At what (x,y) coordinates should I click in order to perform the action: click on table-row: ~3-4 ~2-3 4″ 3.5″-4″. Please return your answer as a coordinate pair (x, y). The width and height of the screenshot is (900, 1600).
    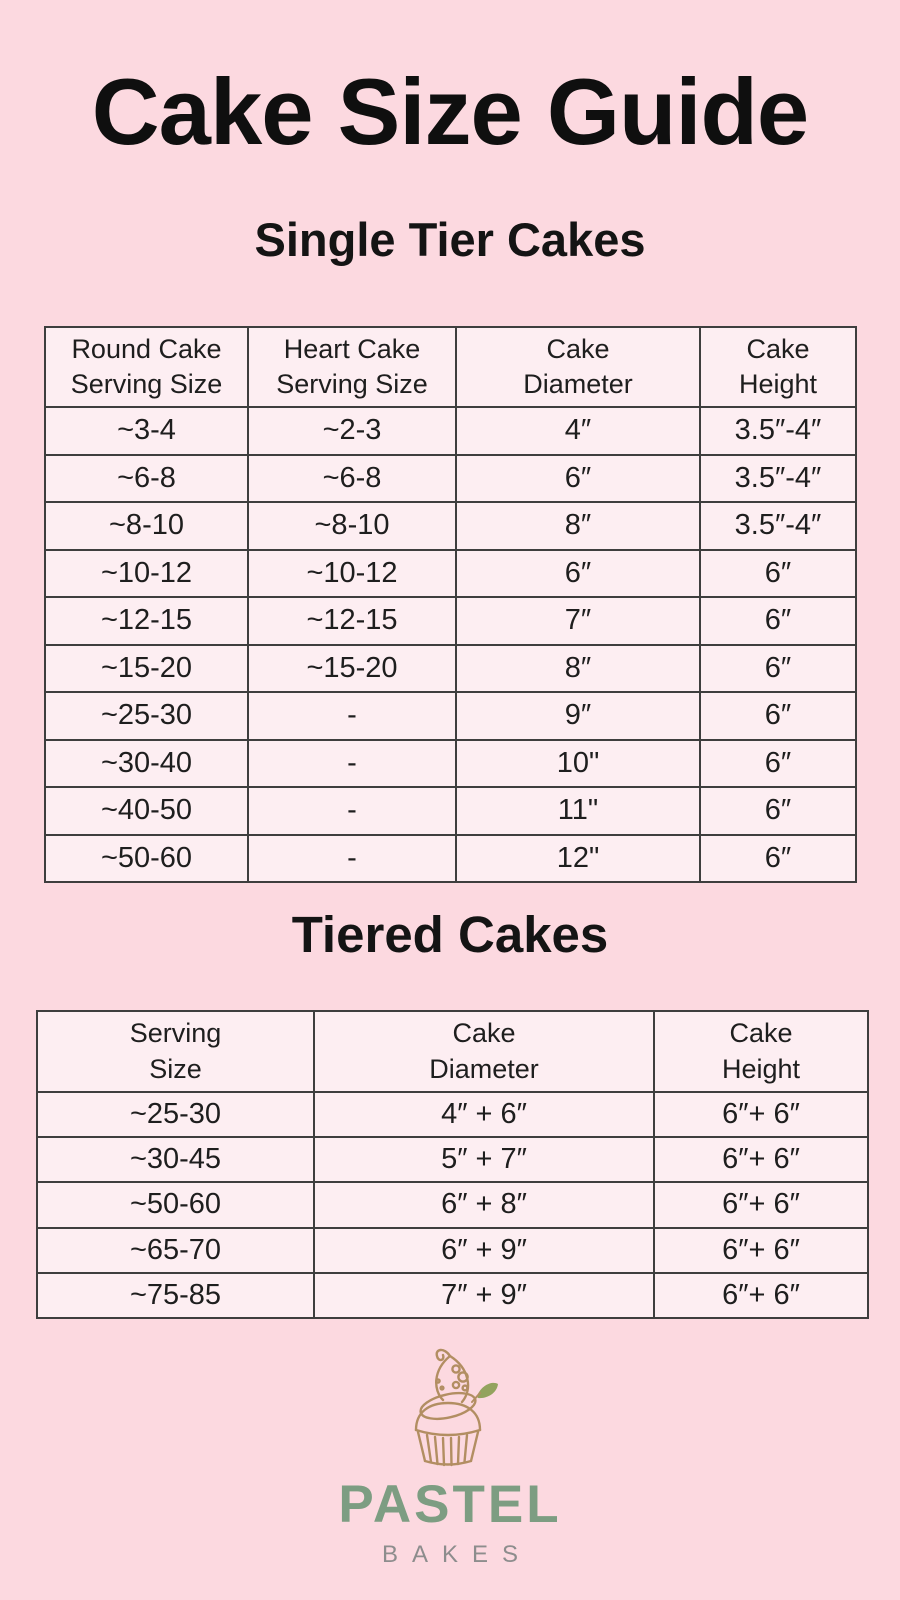
    Looking at the image, I should click on (450, 431).